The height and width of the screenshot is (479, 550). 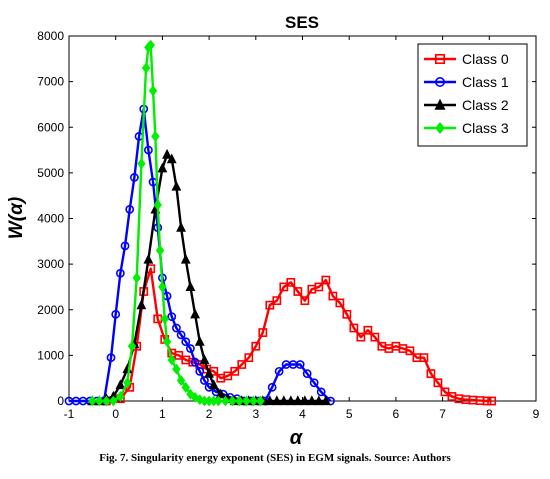 What do you see at coordinates (16, 218) in the screenshot?
I see `y-axis-label: W(α)` at bounding box center [16, 218].